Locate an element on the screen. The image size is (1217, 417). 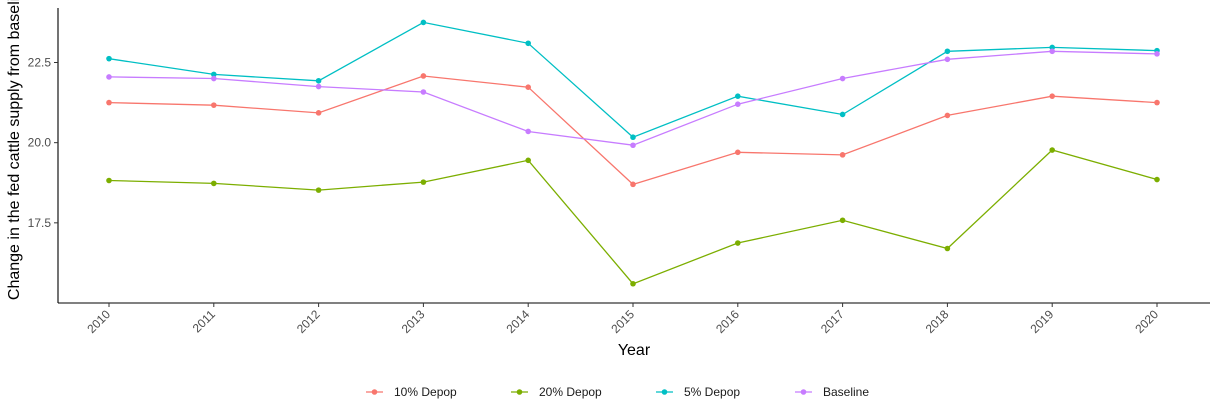
x-axis-title: Year is located at coordinates (634, 350).